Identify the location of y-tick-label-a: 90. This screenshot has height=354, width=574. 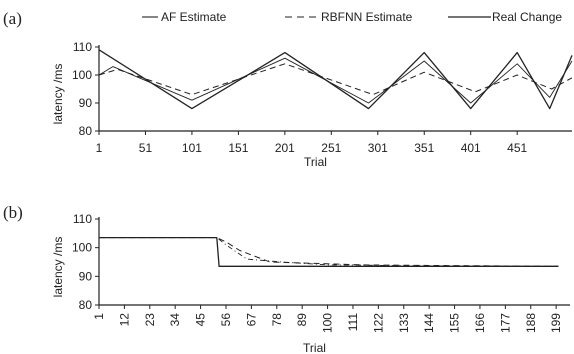
(86, 103).